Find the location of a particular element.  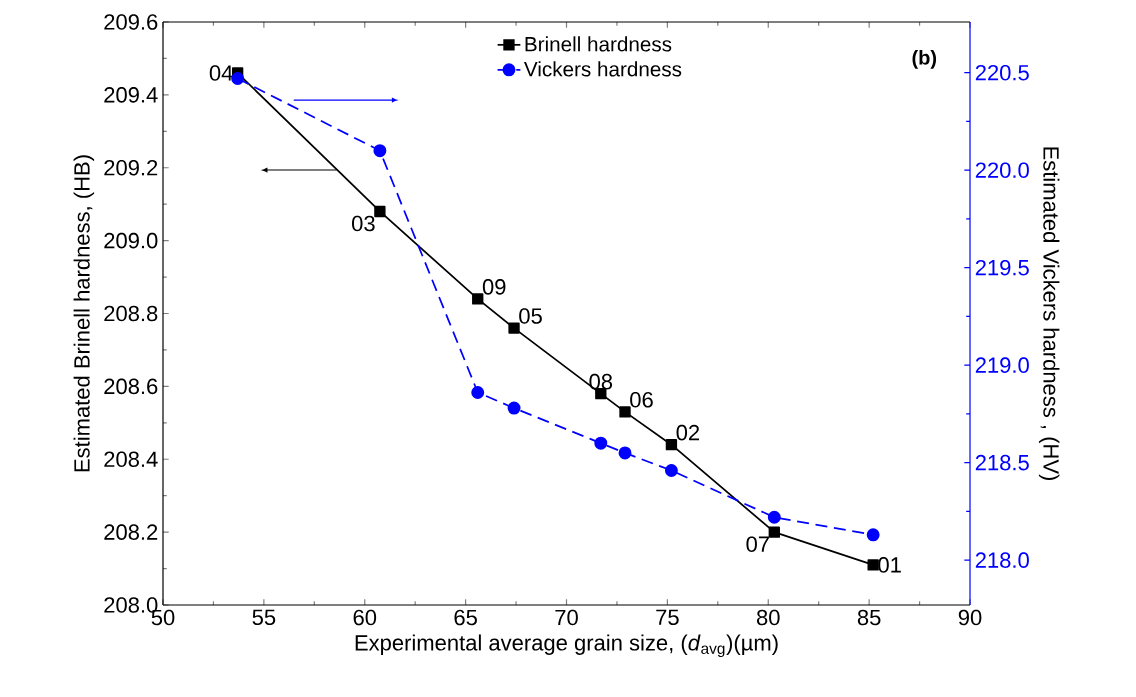

y2-tick-label: 219.5 is located at coordinates (1002, 267).